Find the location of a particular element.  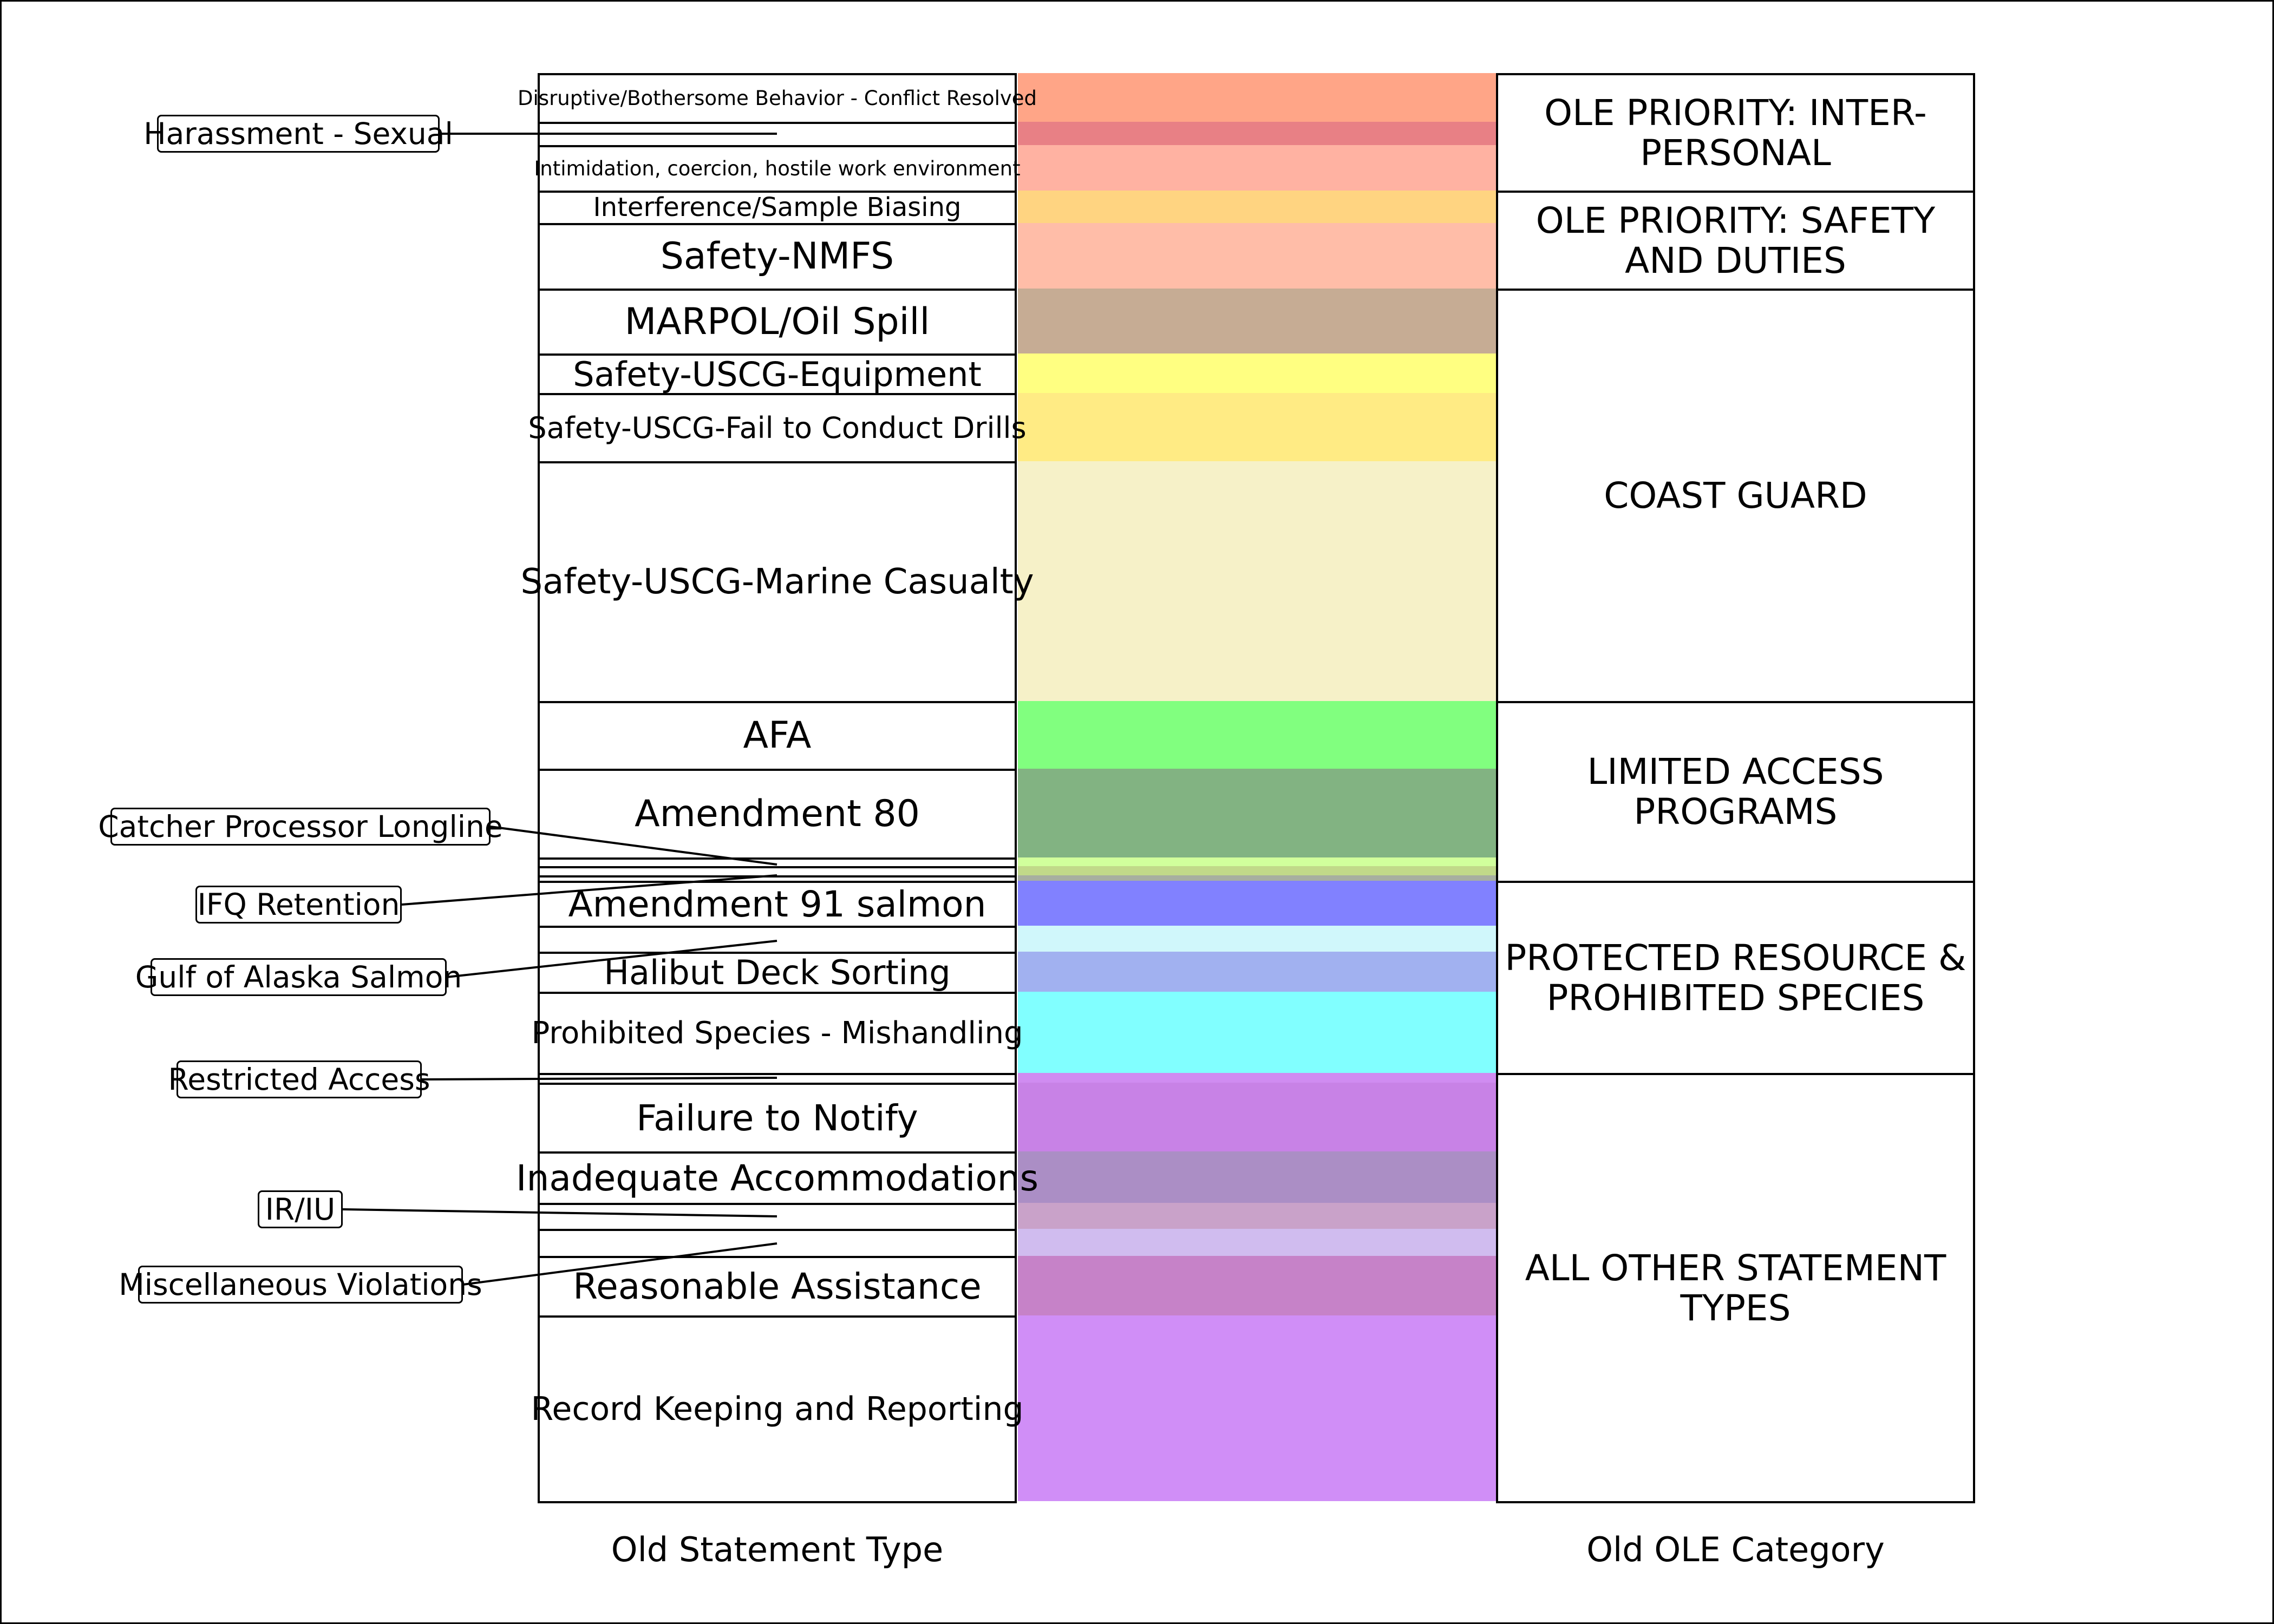

ole-category-cell: PROTECTED RESOURCE & PROHIBITED SPECIES is located at coordinates (1736, 978).